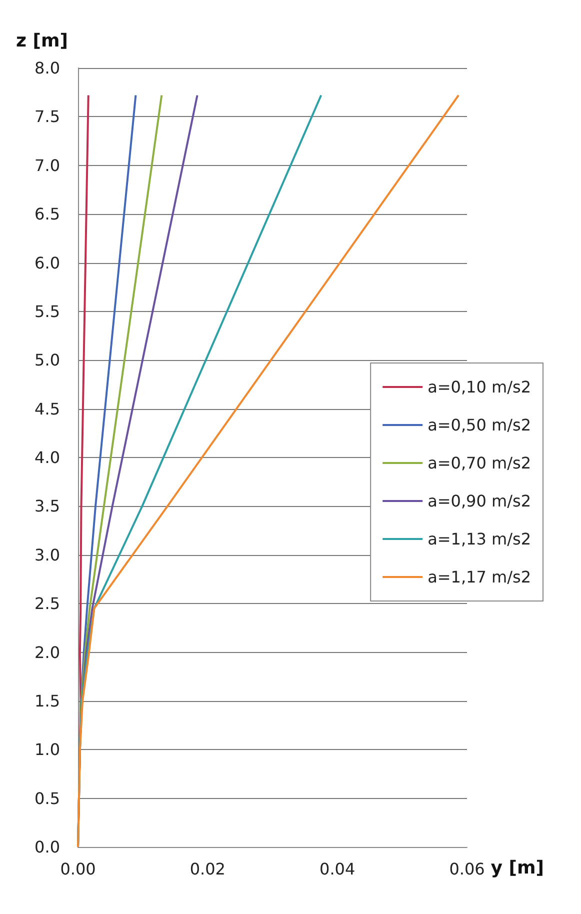  Describe the element at coordinates (338, 869) in the screenshot. I see `x-tick-label: 0.04` at that location.